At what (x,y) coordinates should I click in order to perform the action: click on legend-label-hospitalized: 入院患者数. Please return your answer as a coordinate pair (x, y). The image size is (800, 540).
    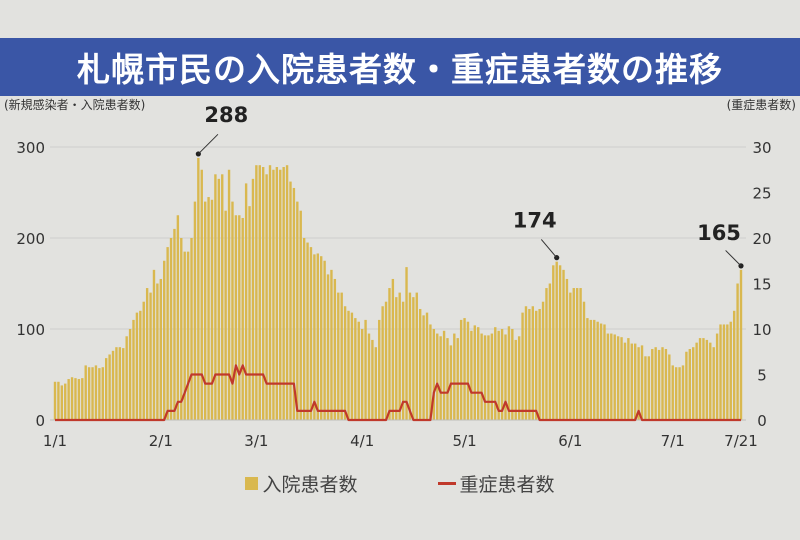
    Looking at the image, I should click on (310, 485).